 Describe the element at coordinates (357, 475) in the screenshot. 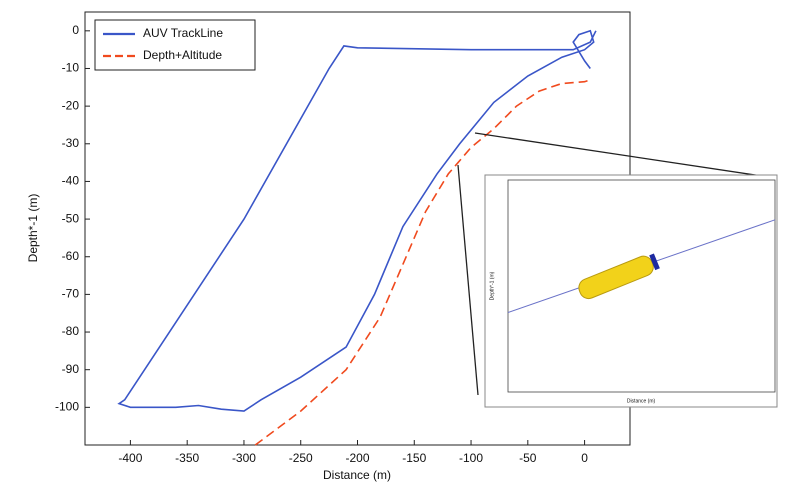

I see `x-axis-label: Distance (m)` at that location.